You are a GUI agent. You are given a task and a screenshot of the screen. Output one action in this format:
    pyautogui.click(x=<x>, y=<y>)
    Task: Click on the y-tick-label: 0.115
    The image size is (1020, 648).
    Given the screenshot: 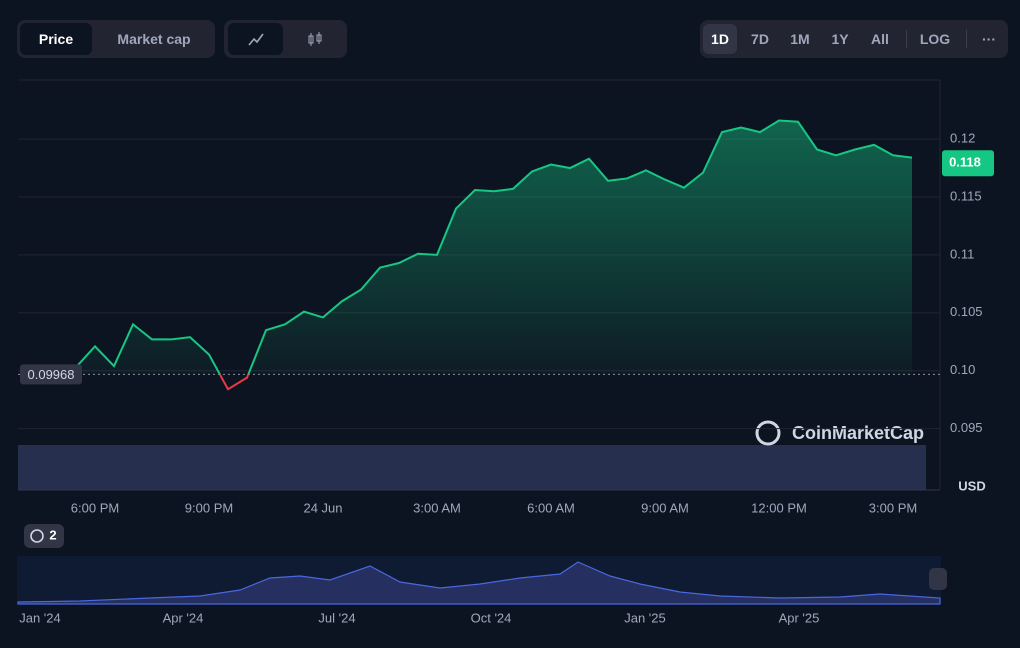 What is the action you would take?
    pyautogui.click(x=966, y=195)
    